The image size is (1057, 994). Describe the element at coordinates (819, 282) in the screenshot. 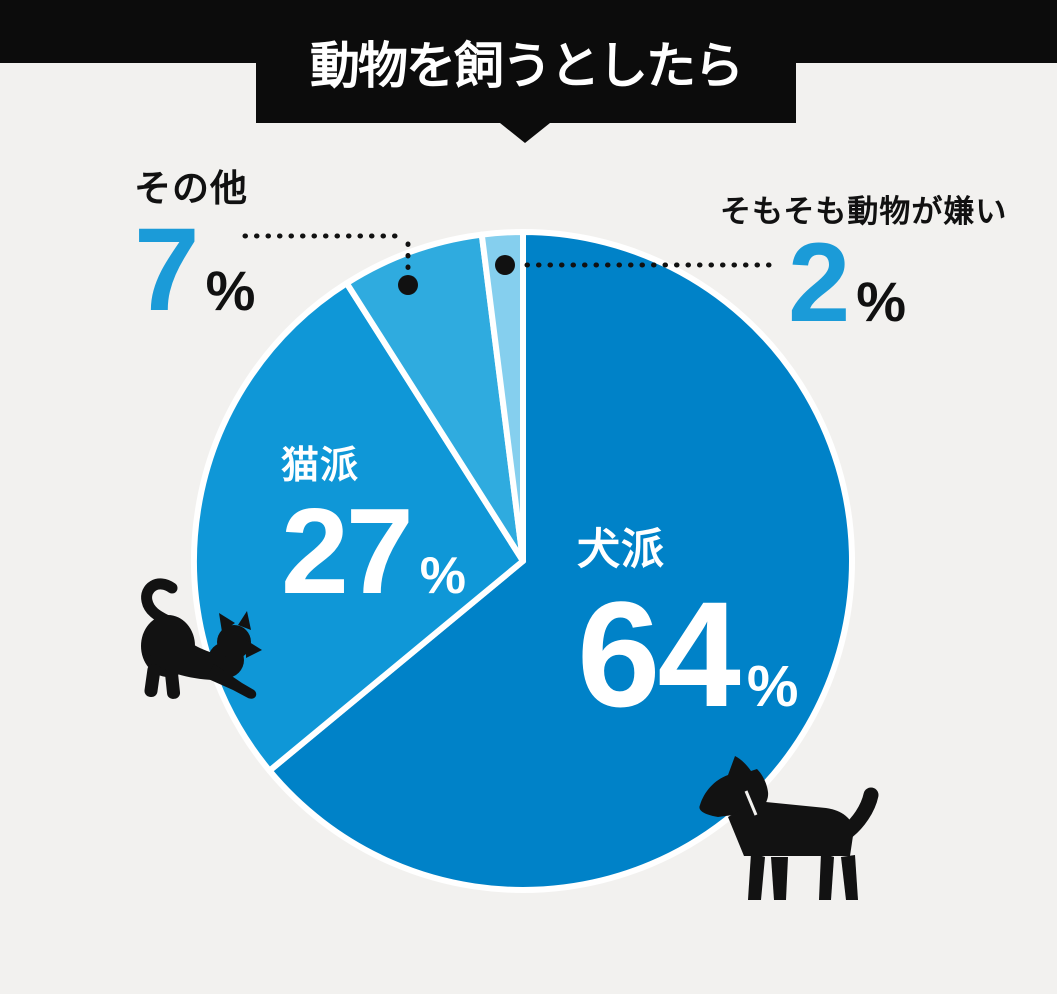

I see `callout-dislike-number: 2` at that location.